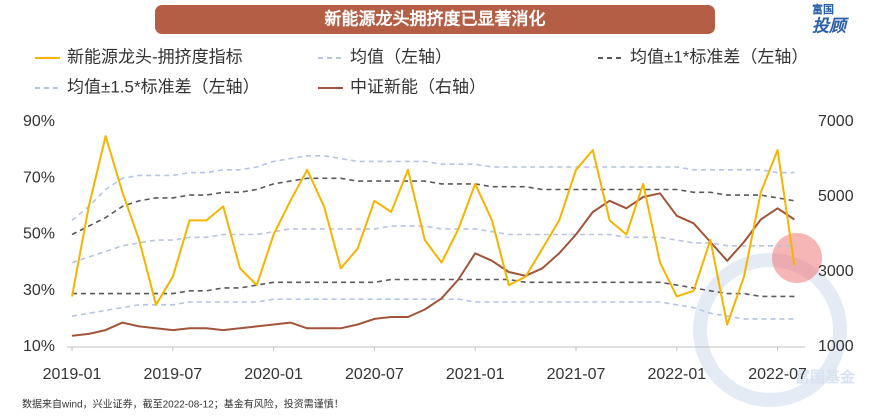 The width and height of the screenshot is (875, 418). I want to click on highlight-circle, so click(797, 258).